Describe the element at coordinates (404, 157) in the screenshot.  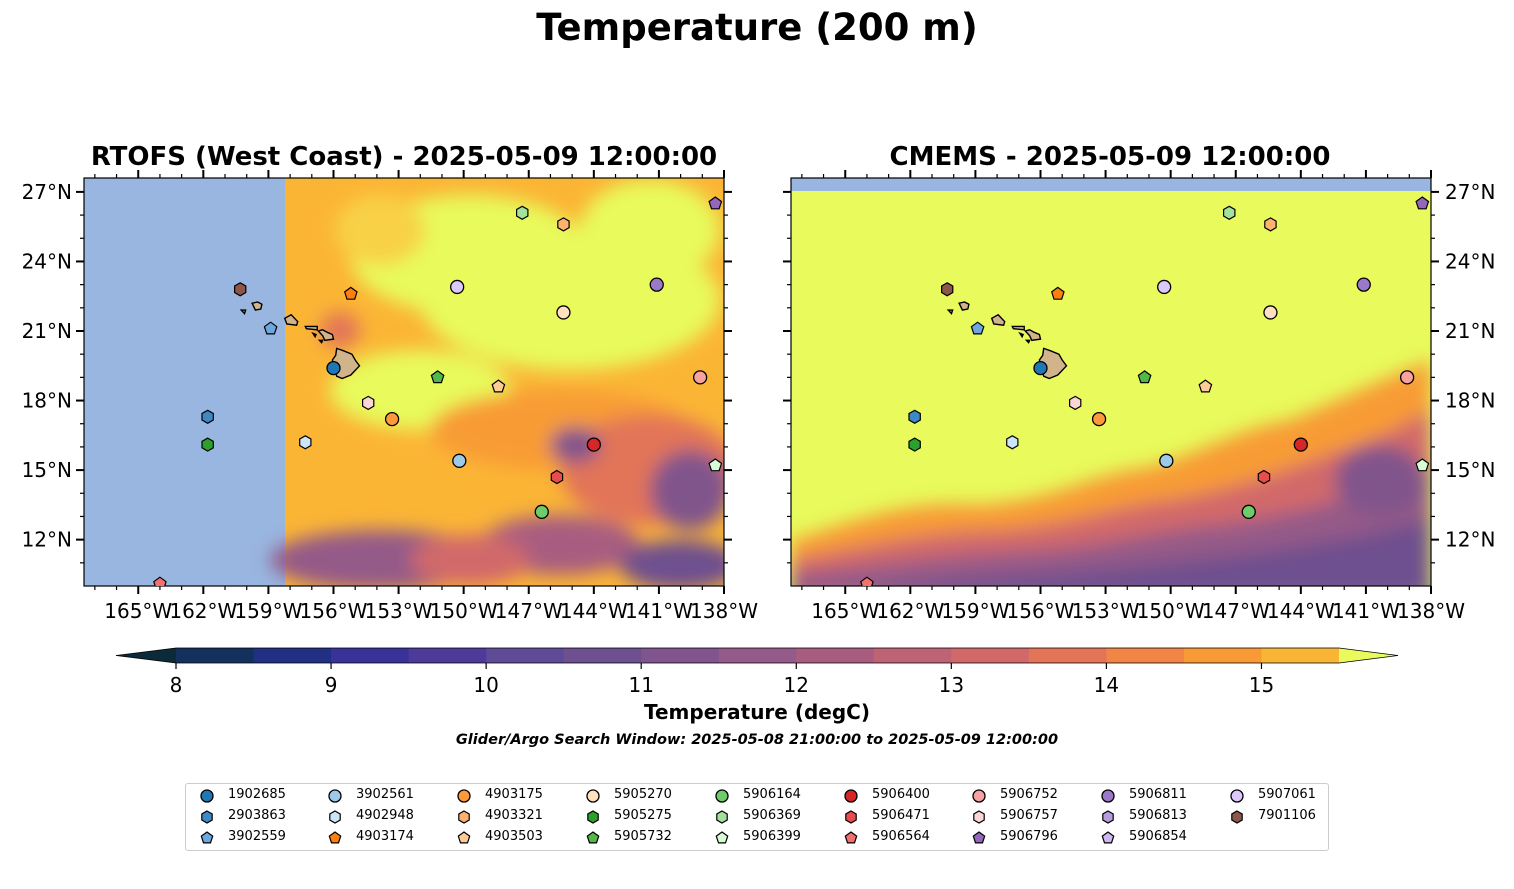
I see `left-panel-title: RTOFS (West Coast) - 2025-05-09 12:00:00` at that location.